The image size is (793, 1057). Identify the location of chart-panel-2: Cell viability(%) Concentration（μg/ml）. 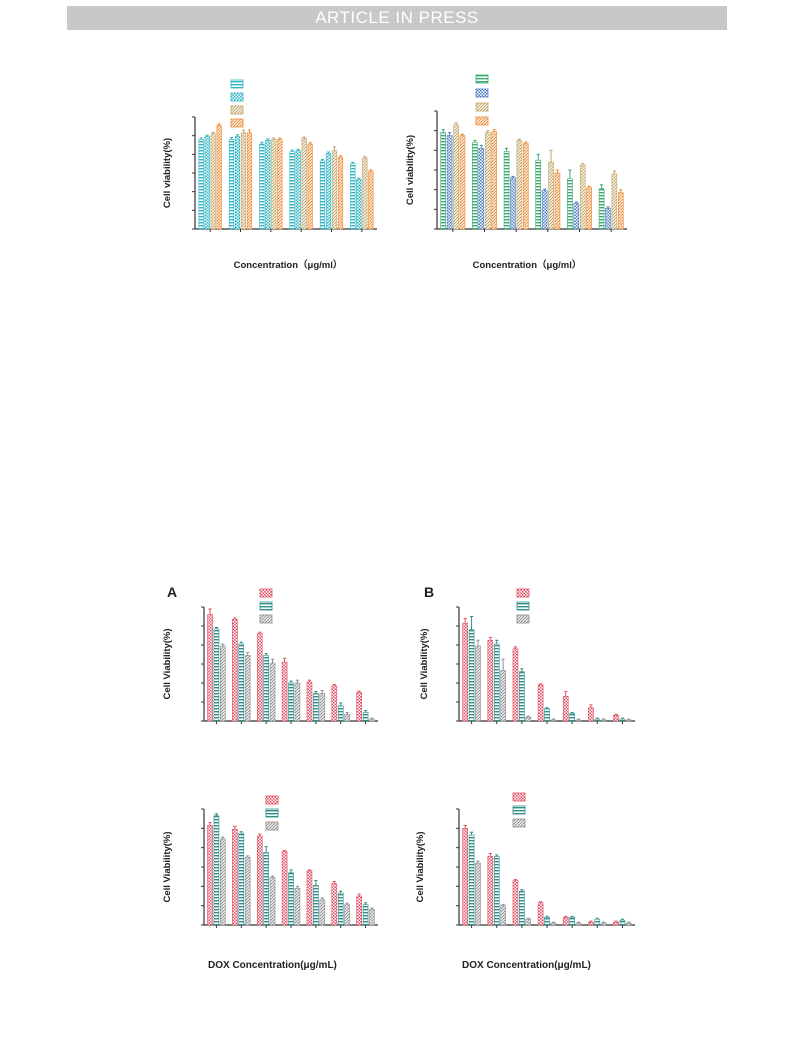
(516, 172).